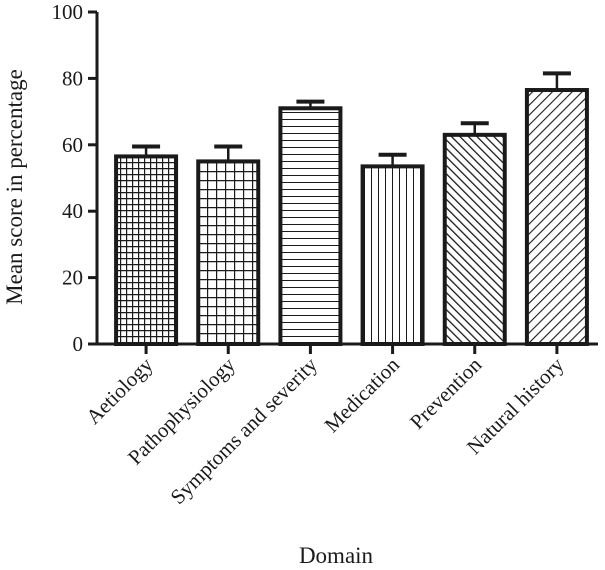 The height and width of the screenshot is (570, 605). Describe the element at coordinates (72, 278) in the screenshot. I see `y-tick-label: 20` at that location.